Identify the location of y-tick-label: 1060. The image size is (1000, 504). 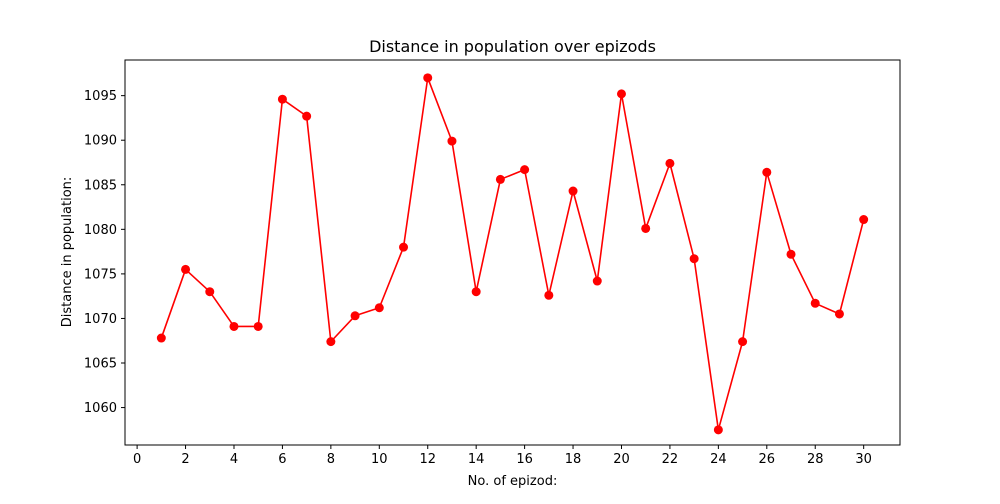
(100, 408).